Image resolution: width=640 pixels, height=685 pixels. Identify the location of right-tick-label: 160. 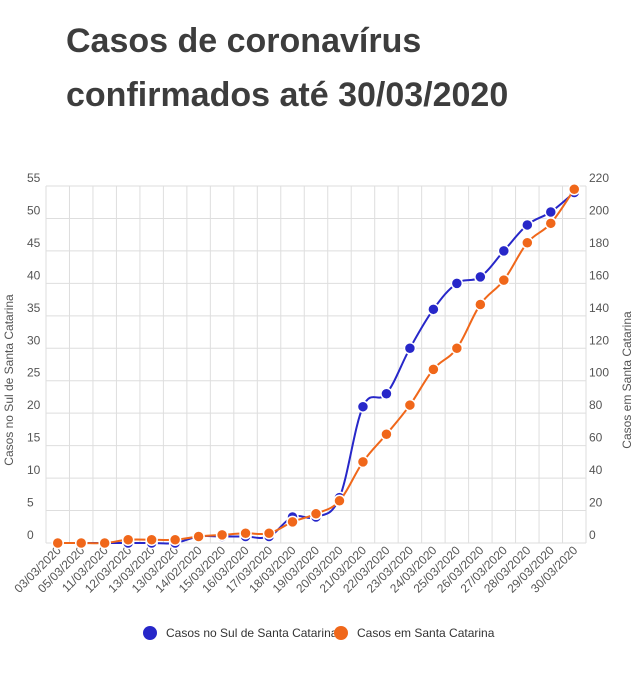
(599, 275).